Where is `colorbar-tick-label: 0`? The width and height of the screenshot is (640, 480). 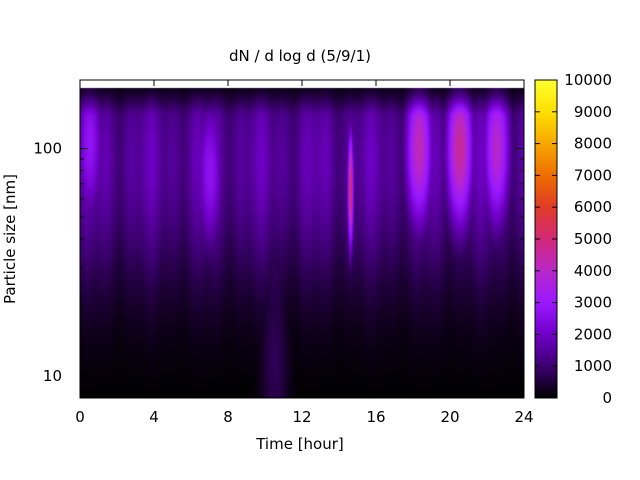 colorbar-tick-label: 0 is located at coordinates (607, 398).